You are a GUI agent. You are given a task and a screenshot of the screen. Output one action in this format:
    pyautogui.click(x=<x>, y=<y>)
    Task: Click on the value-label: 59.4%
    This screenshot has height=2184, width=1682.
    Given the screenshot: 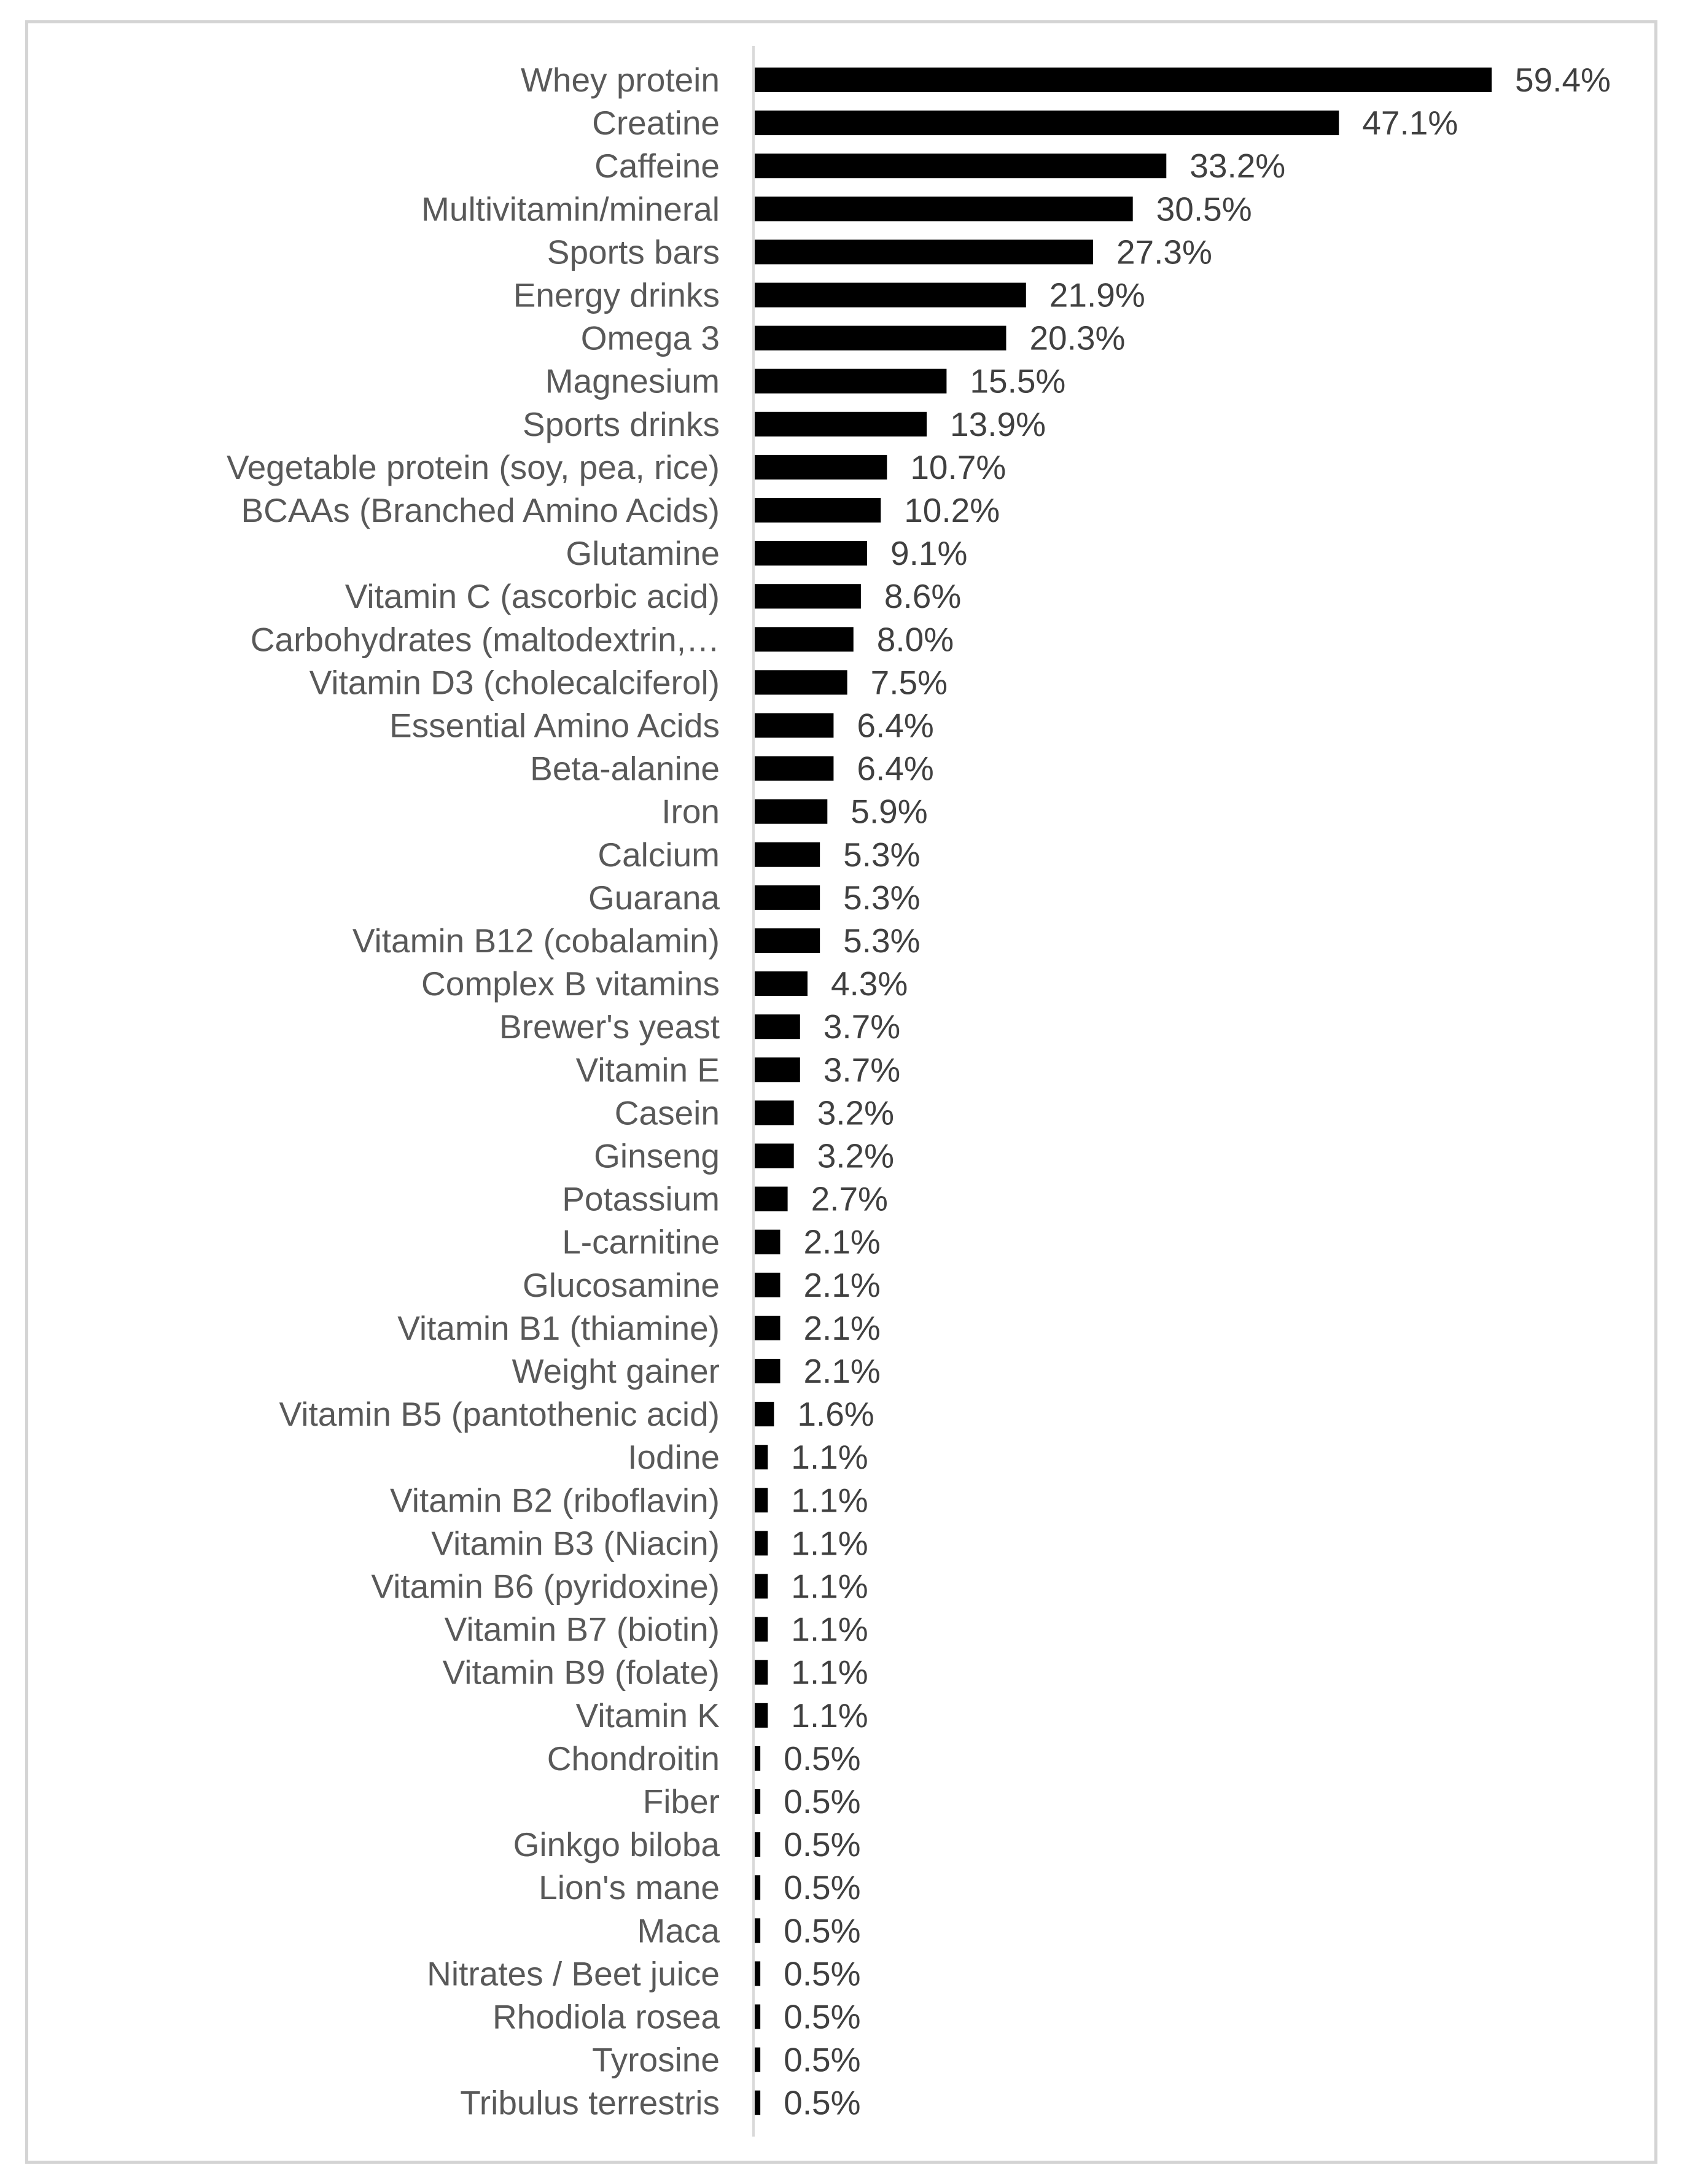 What is the action you would take?
    pyautogui.click(x=1563, y=80)
    